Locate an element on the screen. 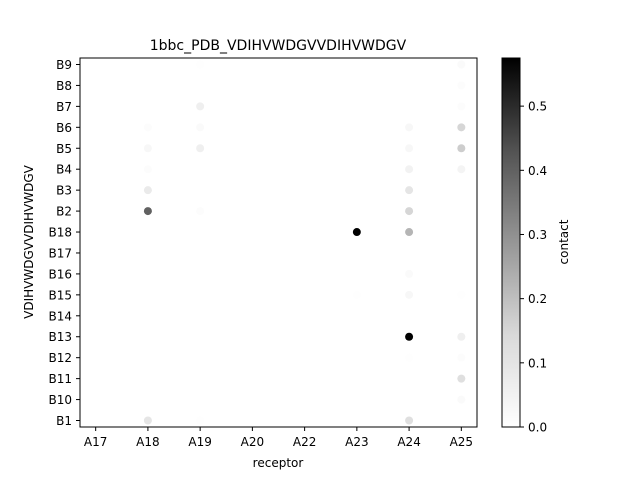 The width and height of the screenshot is (640, 480). x-tick-label: A22 is located at coordinates (304, 442).